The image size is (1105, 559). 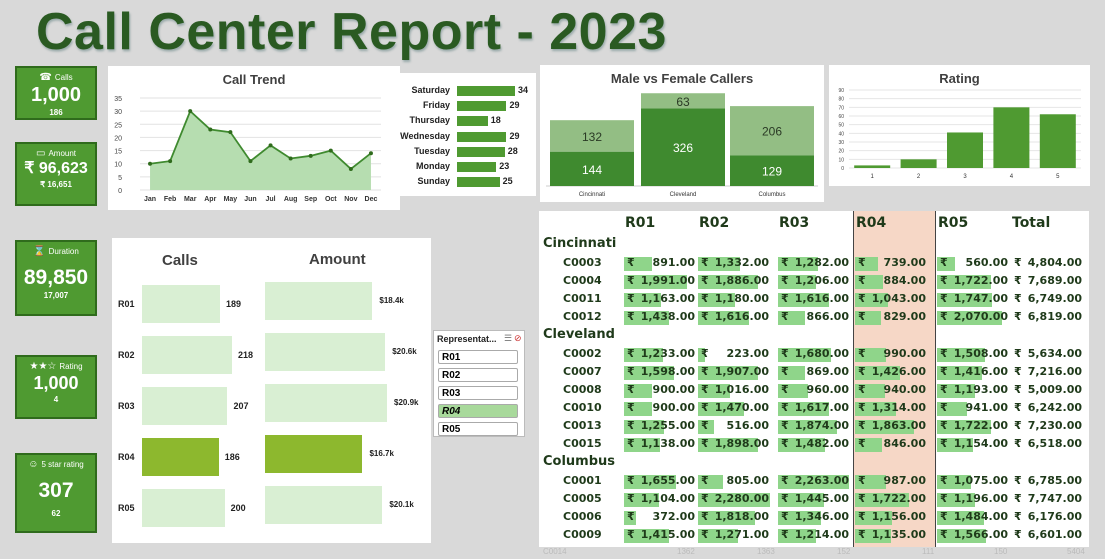 What do you see at coordinates (579, 334) in the screenshot?
I see `matrix-city-label: Cleveland` at bounding box center [579, 334].